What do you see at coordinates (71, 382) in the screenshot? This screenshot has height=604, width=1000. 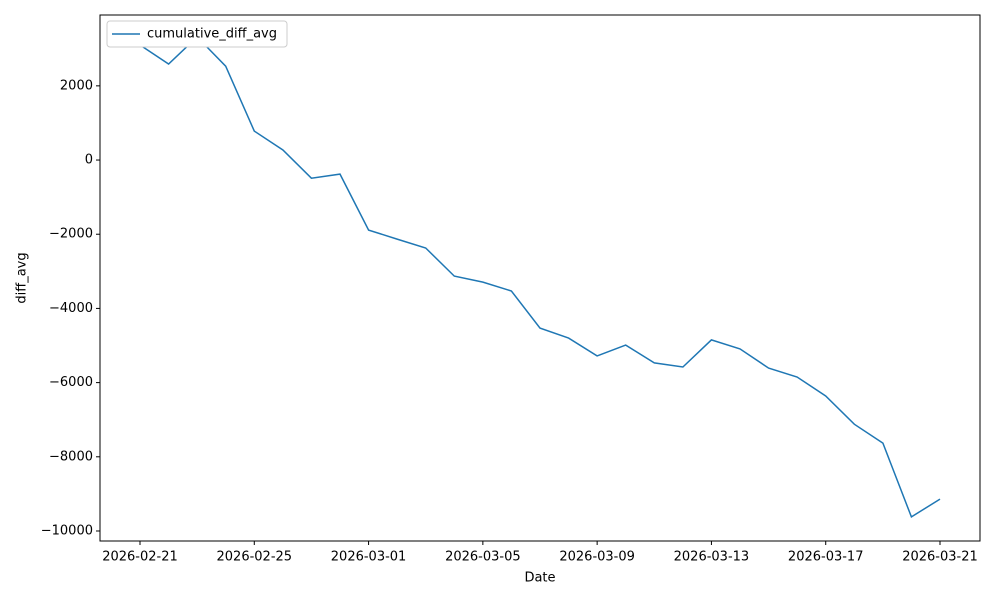 I see `y-tick-label: −6000` at bounding box center [71, 382].